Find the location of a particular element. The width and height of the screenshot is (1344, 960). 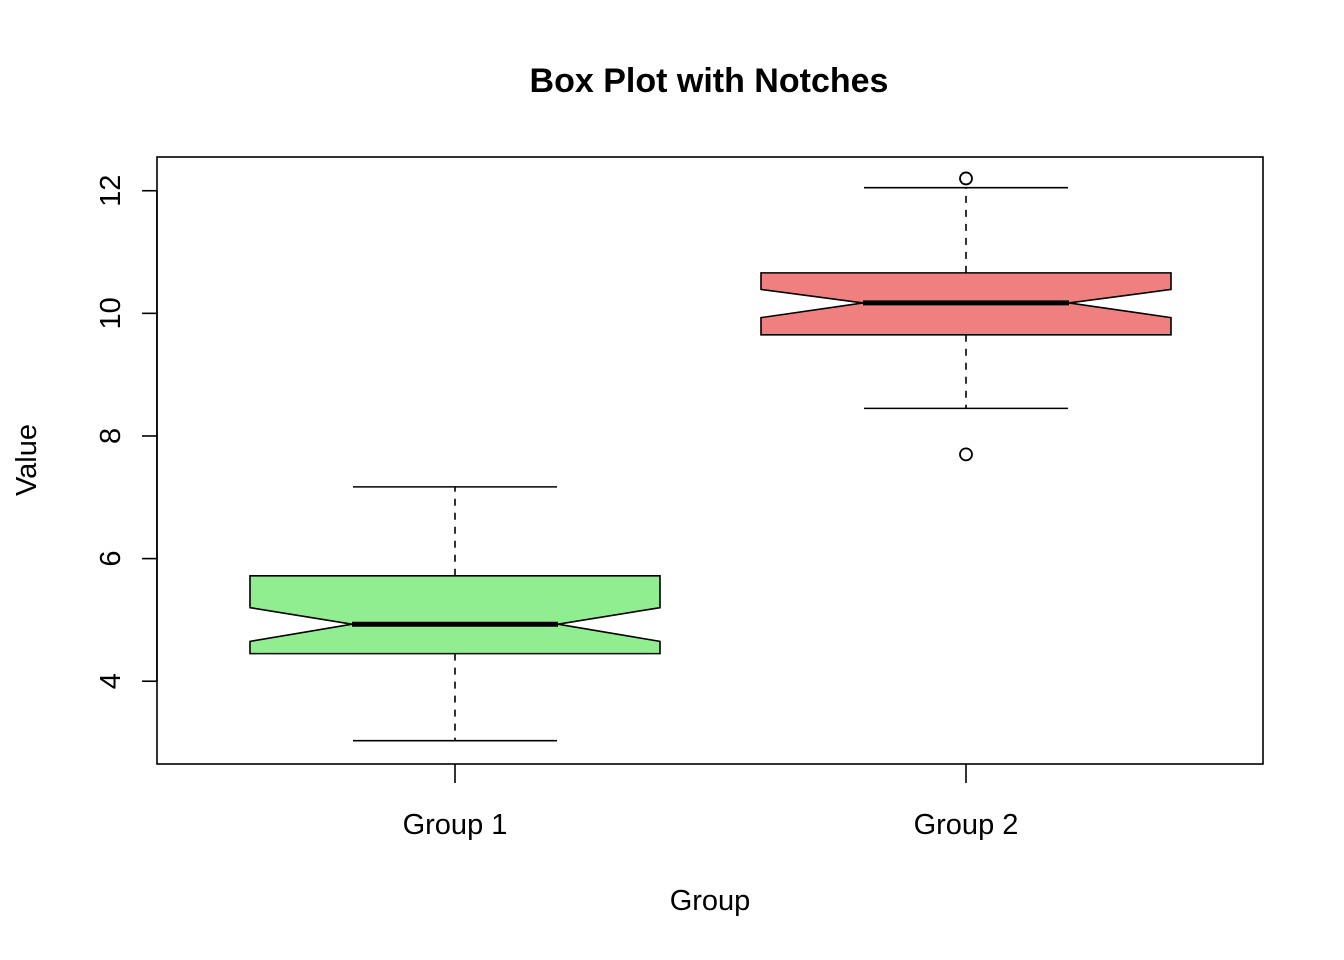

chart-title: Box Plot with Notches is located at coordinates (709, 81).